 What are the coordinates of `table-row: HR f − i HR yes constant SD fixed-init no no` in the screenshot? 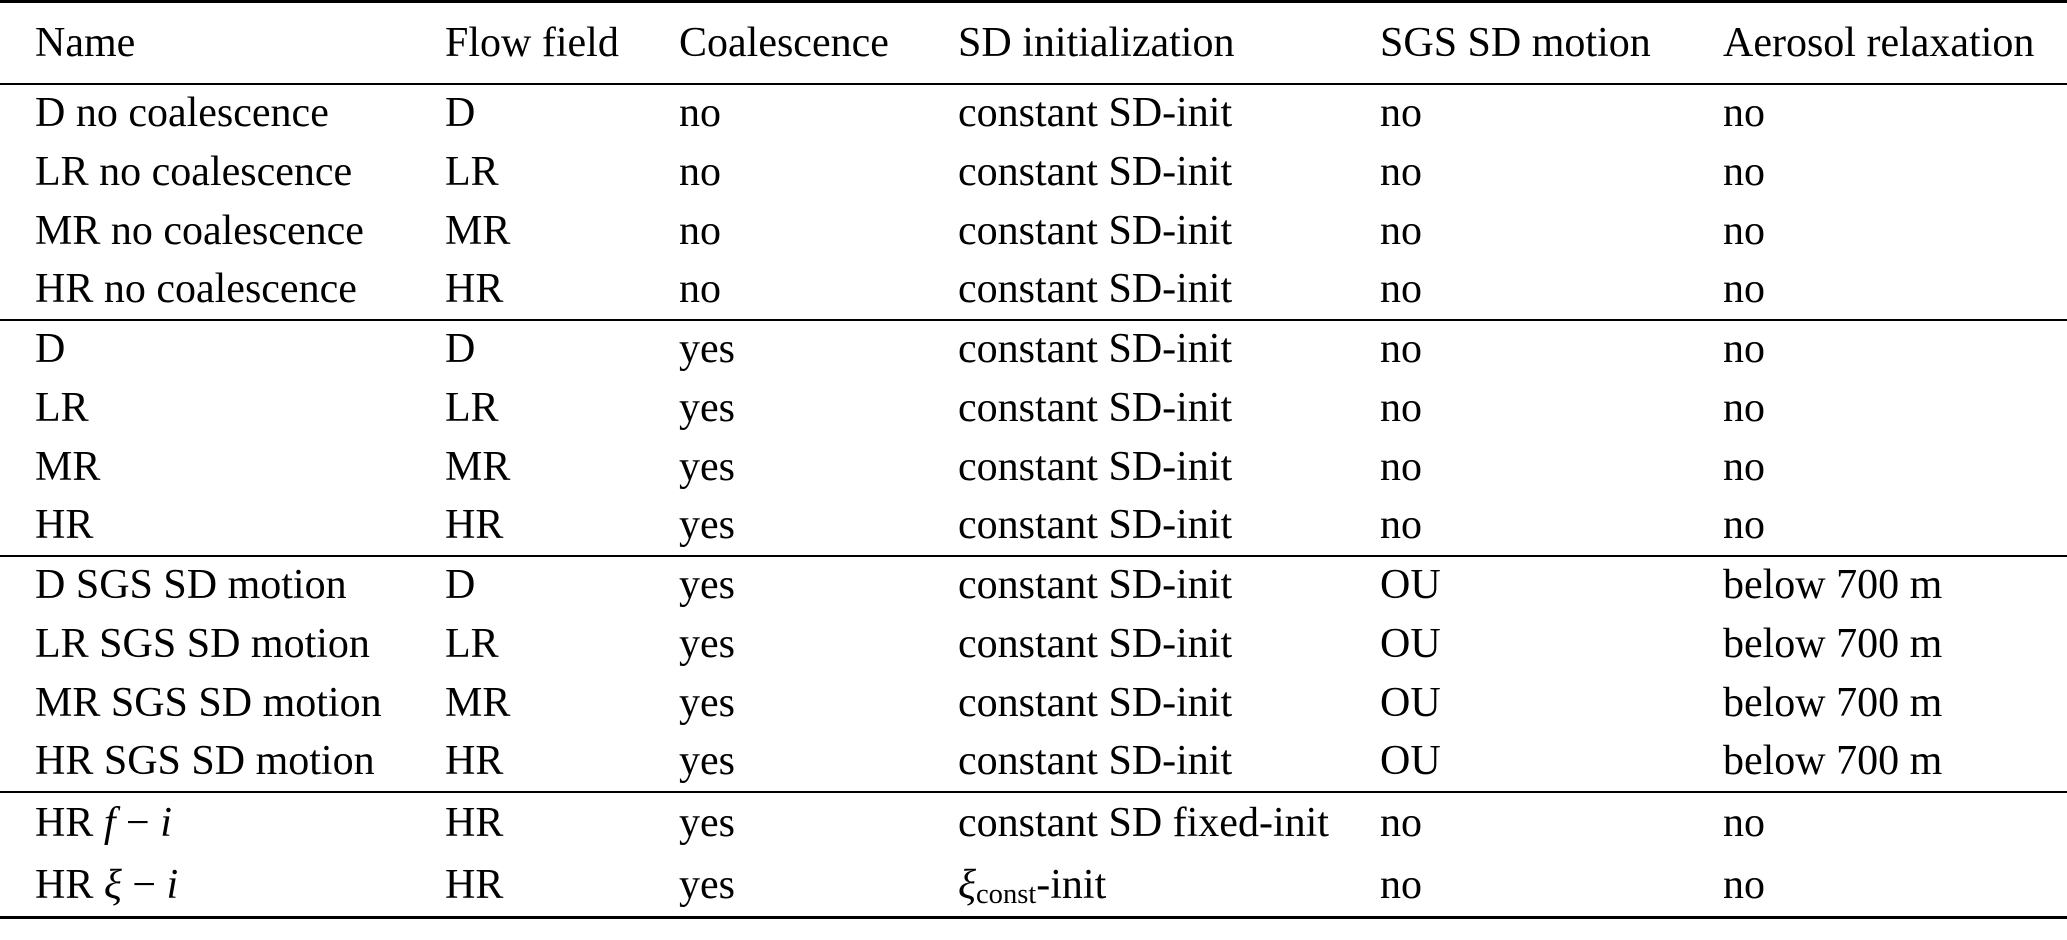 It's located at (1033, 823).